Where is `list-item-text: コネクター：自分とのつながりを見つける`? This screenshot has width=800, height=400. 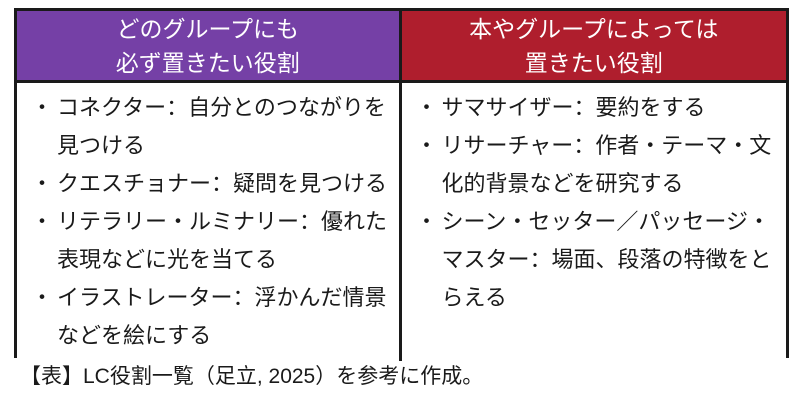 list-item-text: コネクター：自分とのつながりを見つける is located at coordinates (221, 126).